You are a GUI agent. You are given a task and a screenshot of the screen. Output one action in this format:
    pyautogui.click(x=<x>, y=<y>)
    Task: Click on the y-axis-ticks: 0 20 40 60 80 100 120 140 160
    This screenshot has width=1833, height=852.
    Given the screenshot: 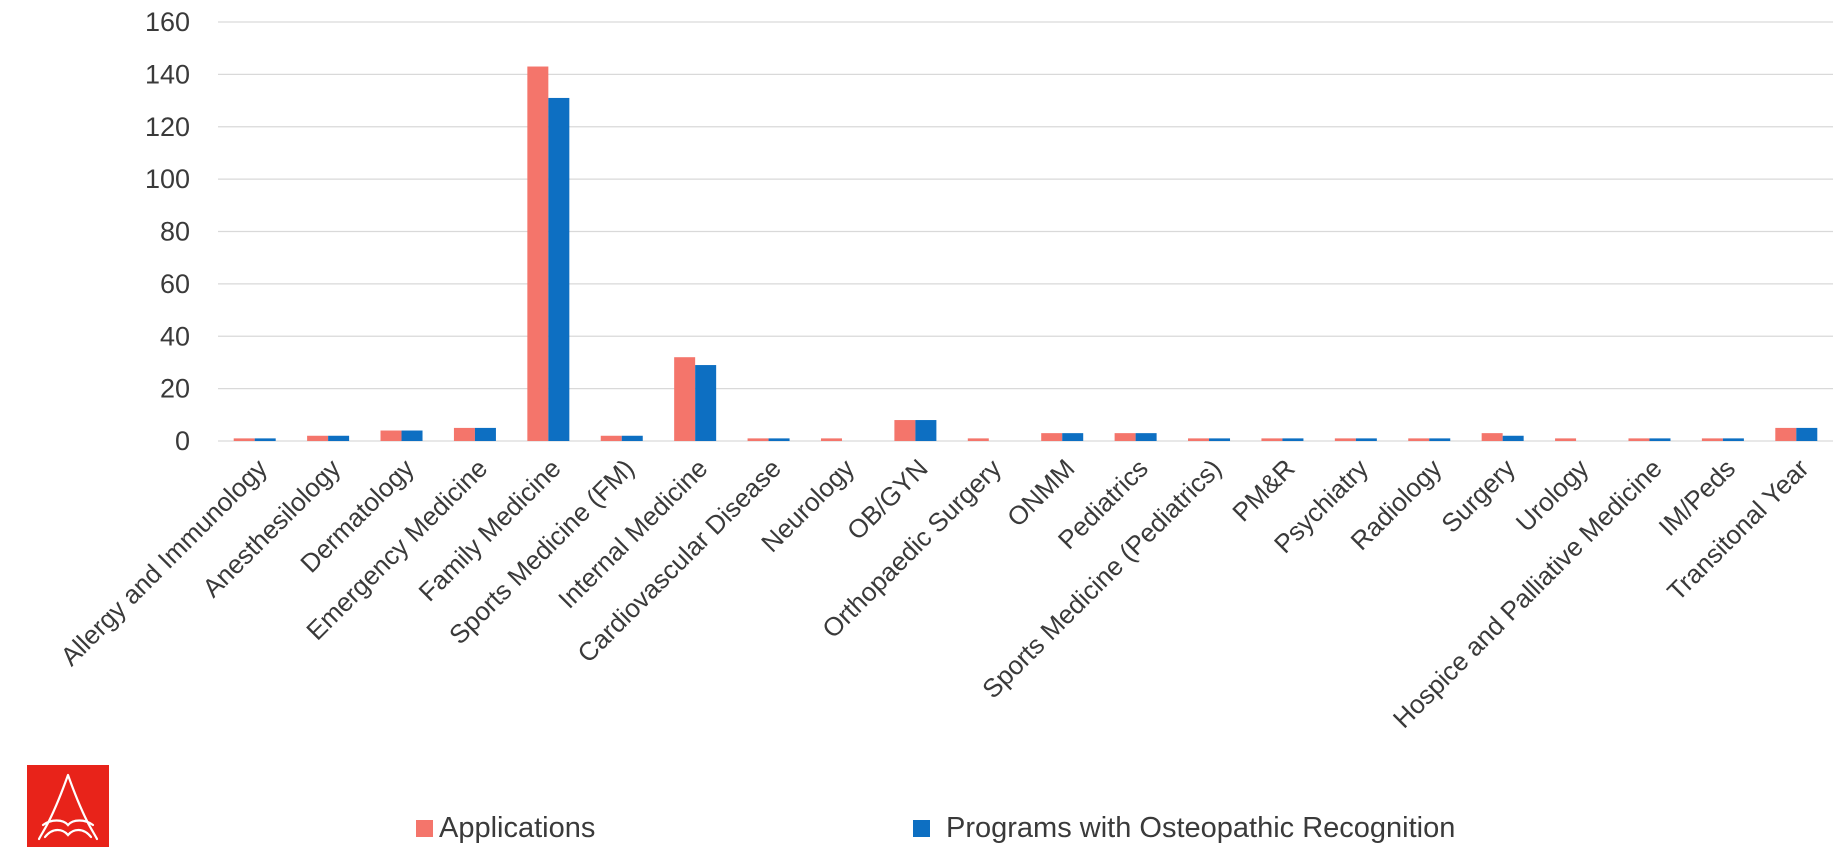 What is the action you would take?
    pyautogui.click(x=167, y=231)
    